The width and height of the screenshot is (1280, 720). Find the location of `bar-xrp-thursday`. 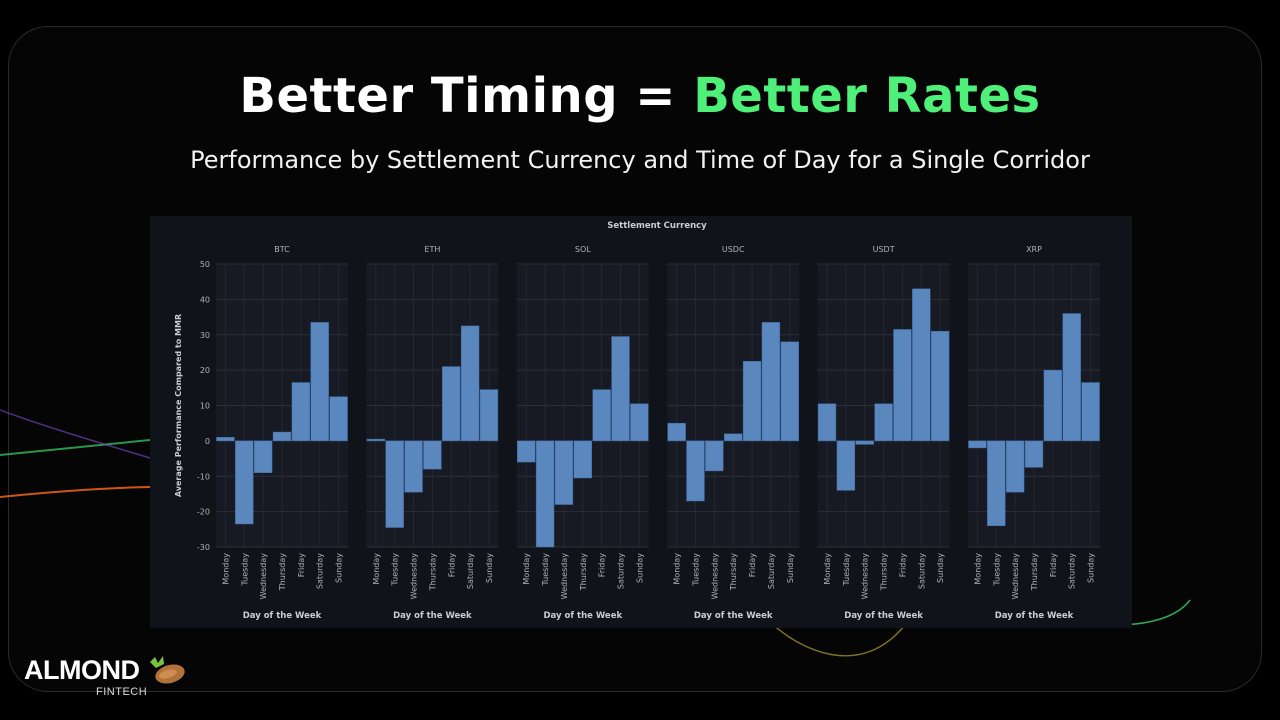

bar-xrp-thursday is located at coordinates (1034, 454).